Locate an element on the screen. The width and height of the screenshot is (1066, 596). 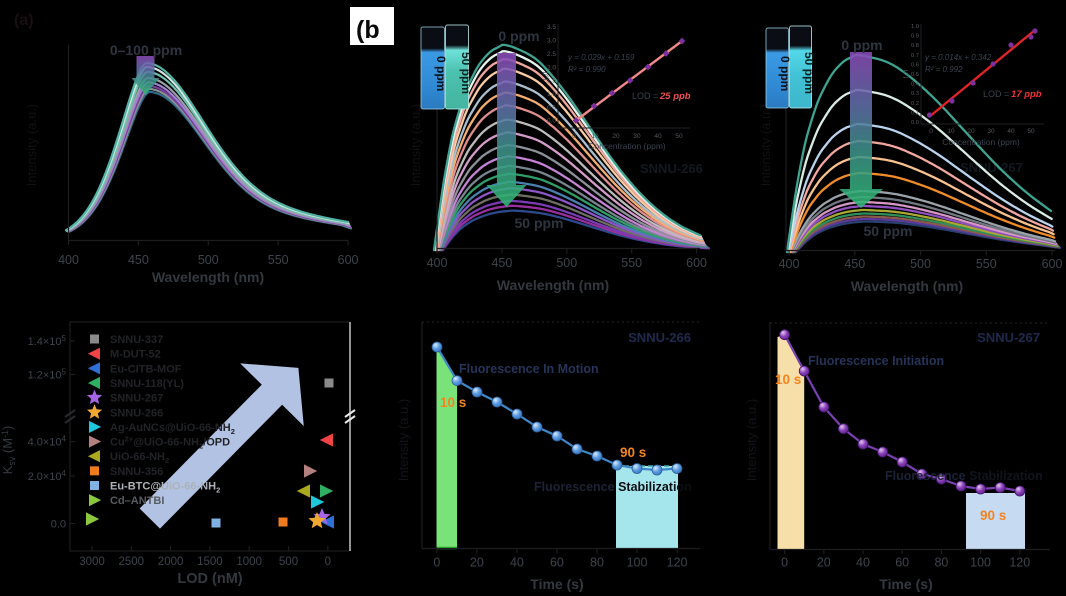
svg-text: 50 is located at coordinates (679, 136).